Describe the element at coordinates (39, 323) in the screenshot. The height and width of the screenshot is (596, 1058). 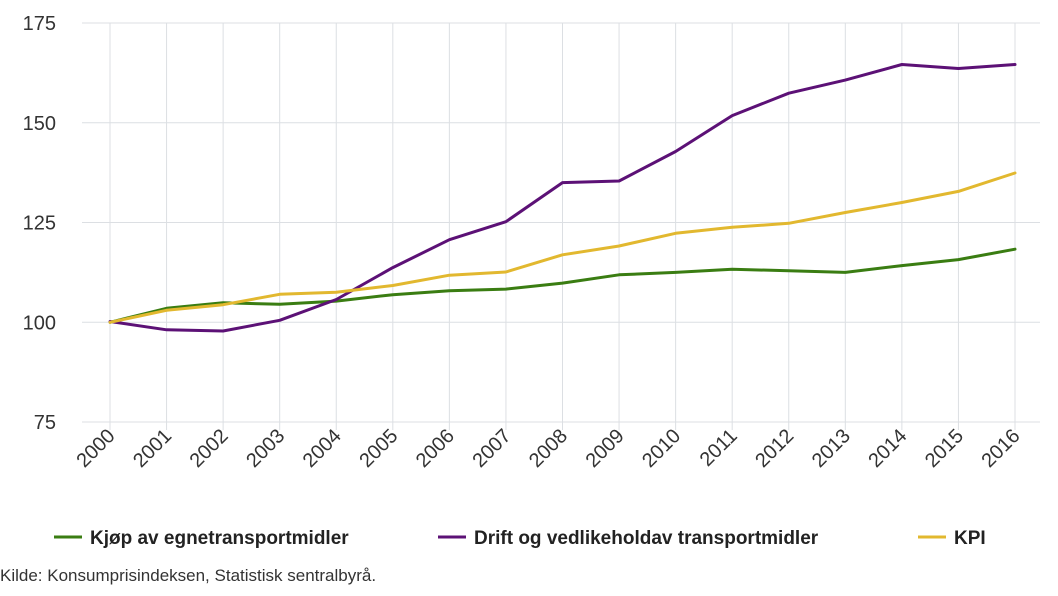
I see `y-tick-label: 100` at that location.